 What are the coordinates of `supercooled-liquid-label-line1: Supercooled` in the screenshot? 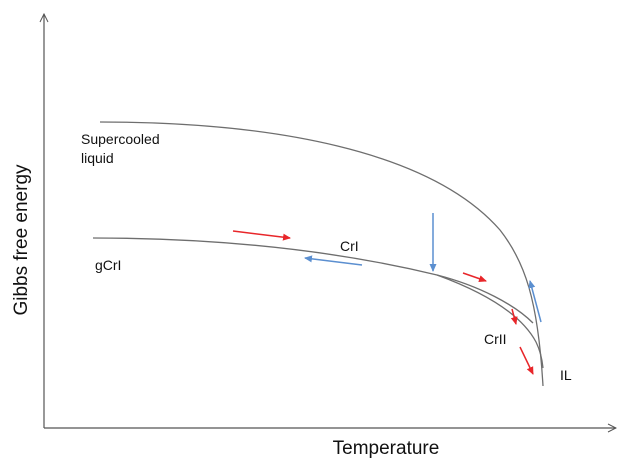 It's located at (120, 139).